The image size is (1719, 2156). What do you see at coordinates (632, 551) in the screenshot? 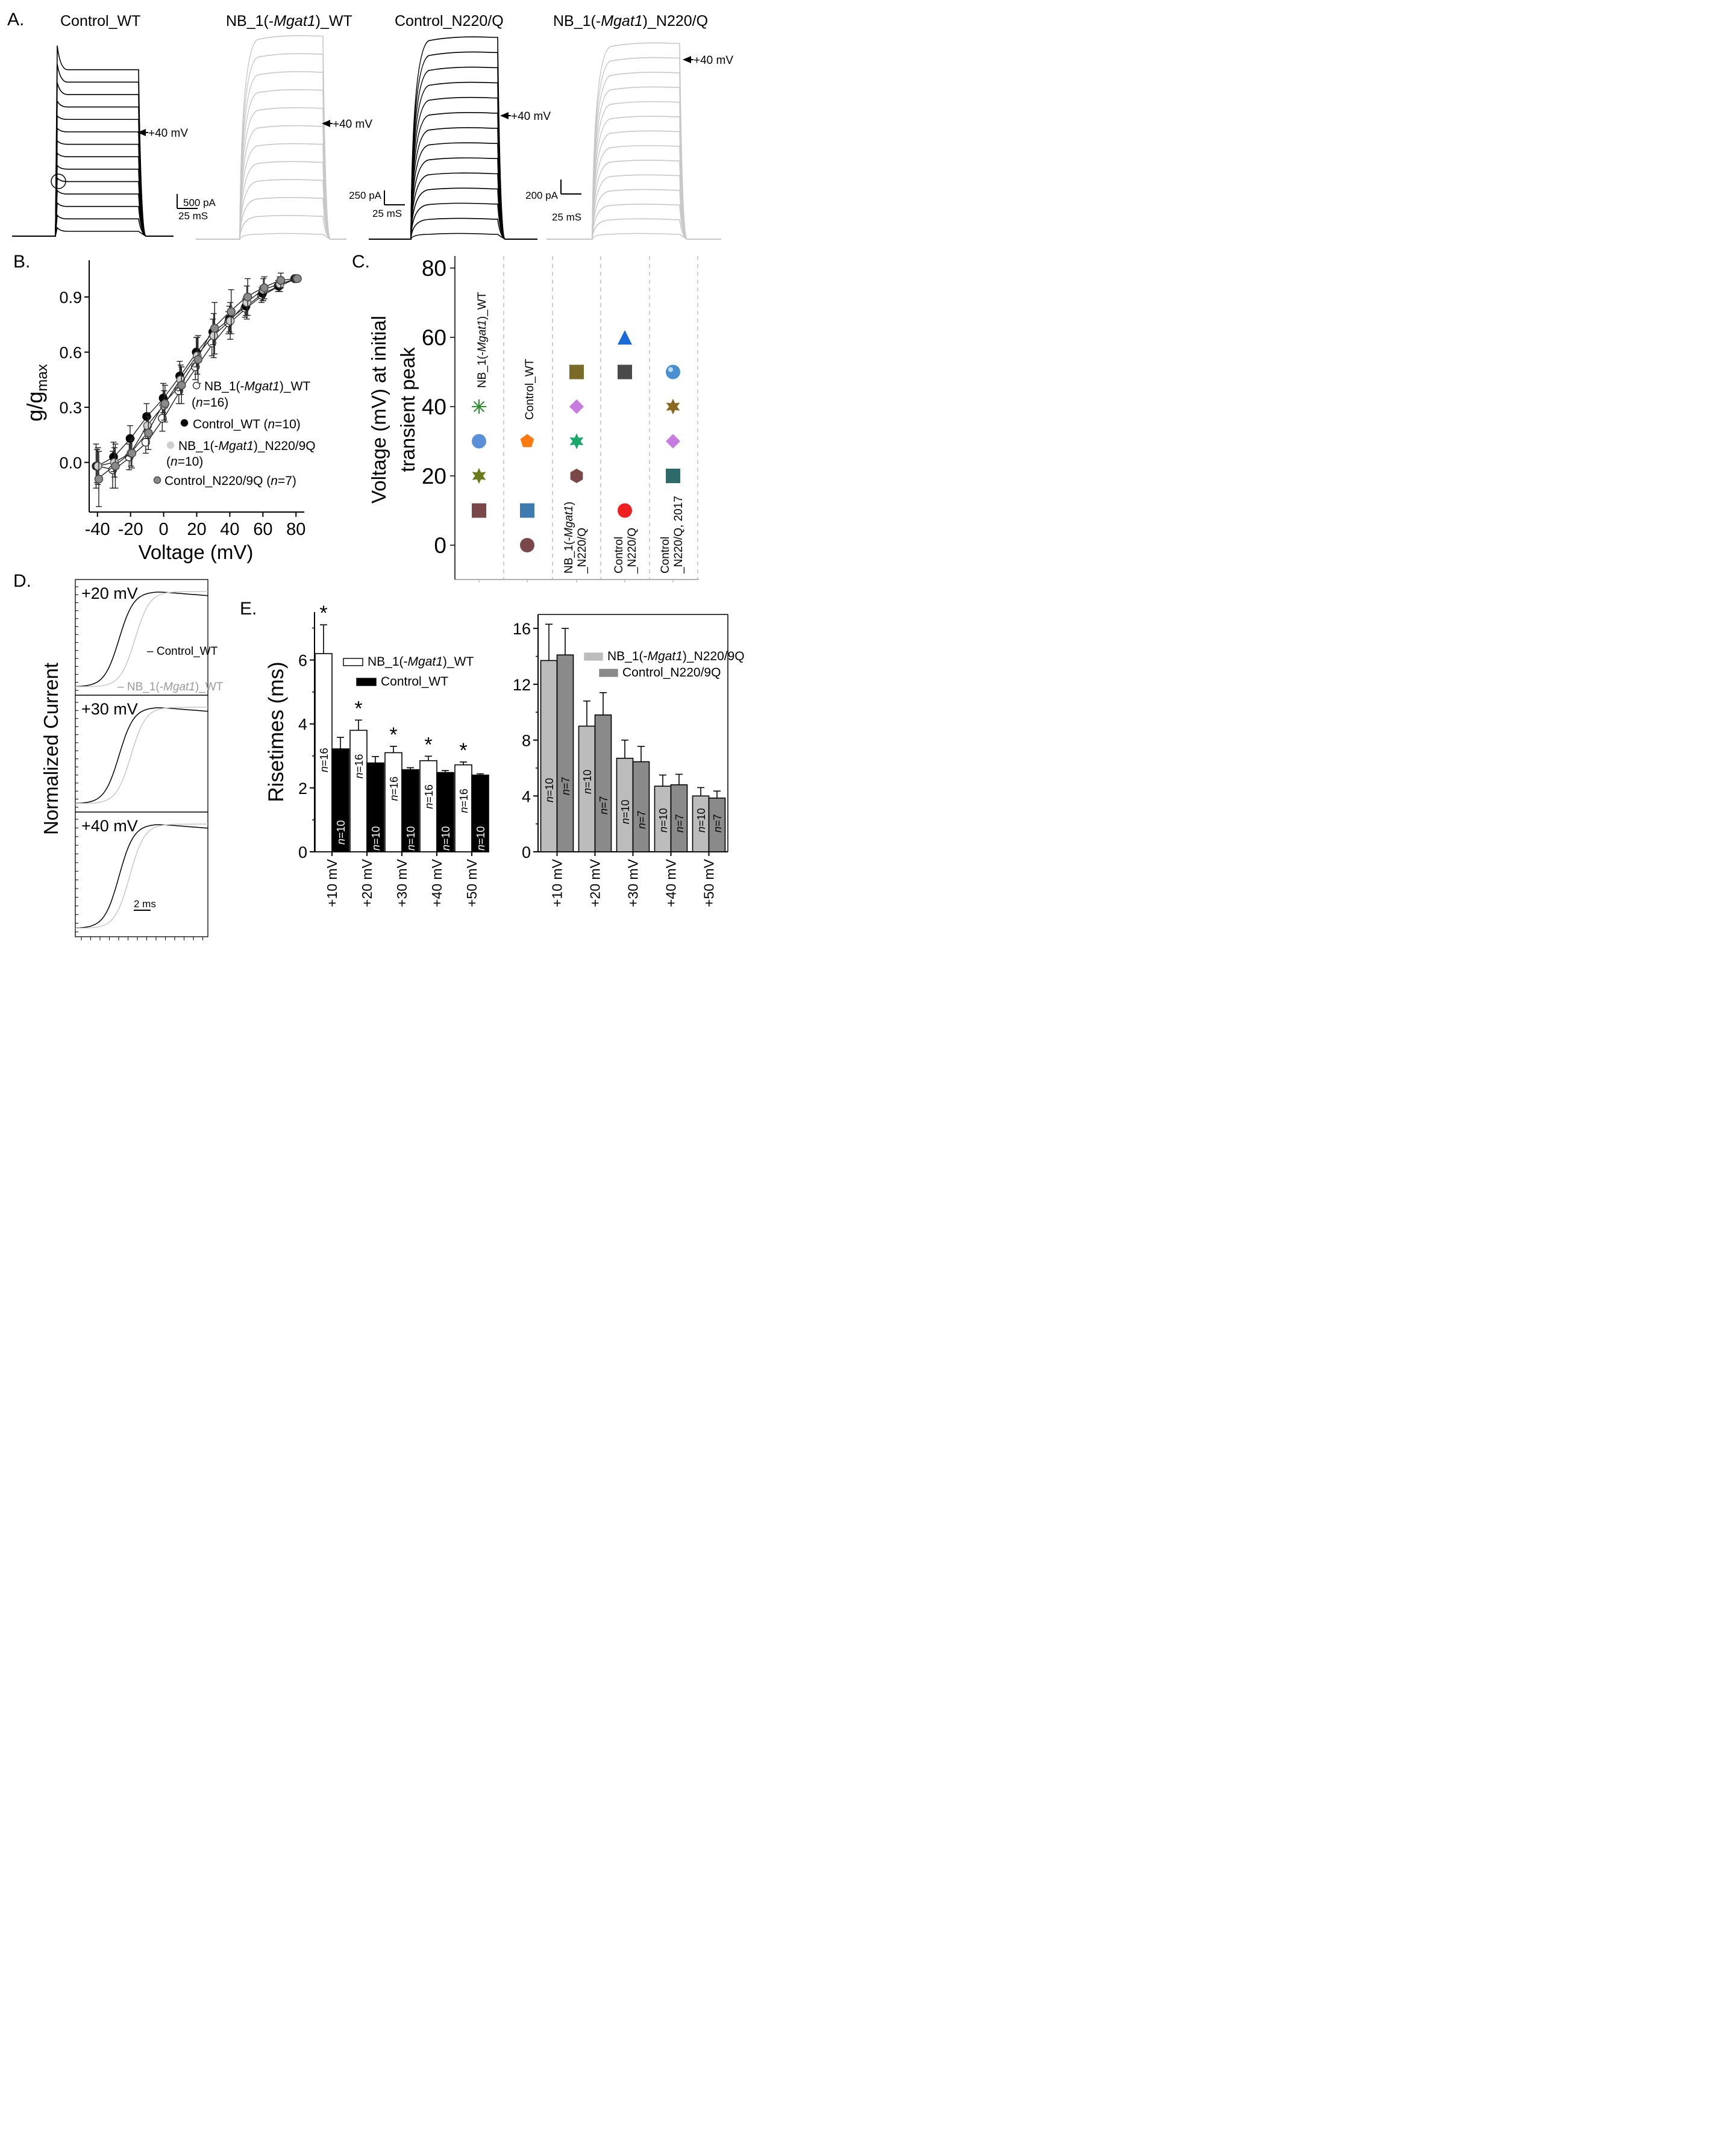
I see `group-label-part: _N220/Q` at bounding box center [632, 551].